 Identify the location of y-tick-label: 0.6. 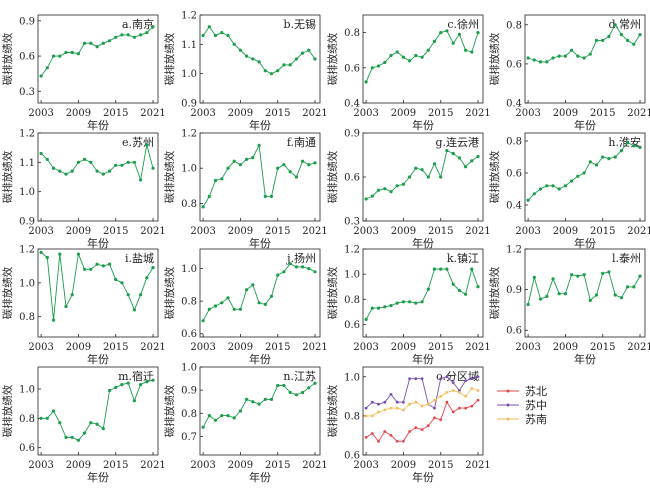
(27, 448).